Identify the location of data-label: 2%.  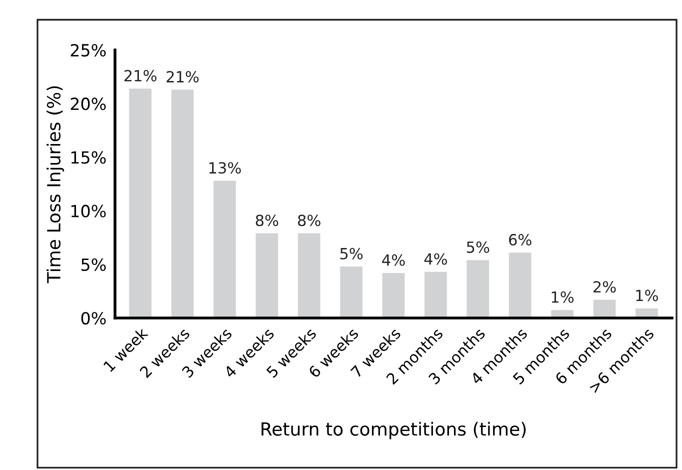
(604, 287).